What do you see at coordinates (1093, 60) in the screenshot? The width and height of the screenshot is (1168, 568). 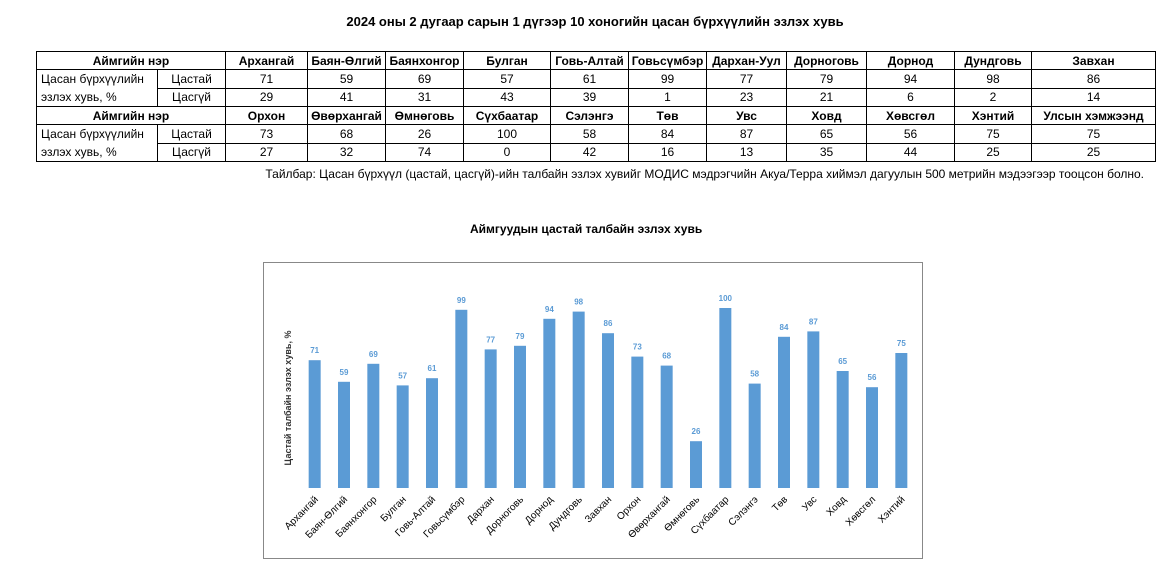 I see `aimag-name: Завхан` at bounding box center [1093, 60].